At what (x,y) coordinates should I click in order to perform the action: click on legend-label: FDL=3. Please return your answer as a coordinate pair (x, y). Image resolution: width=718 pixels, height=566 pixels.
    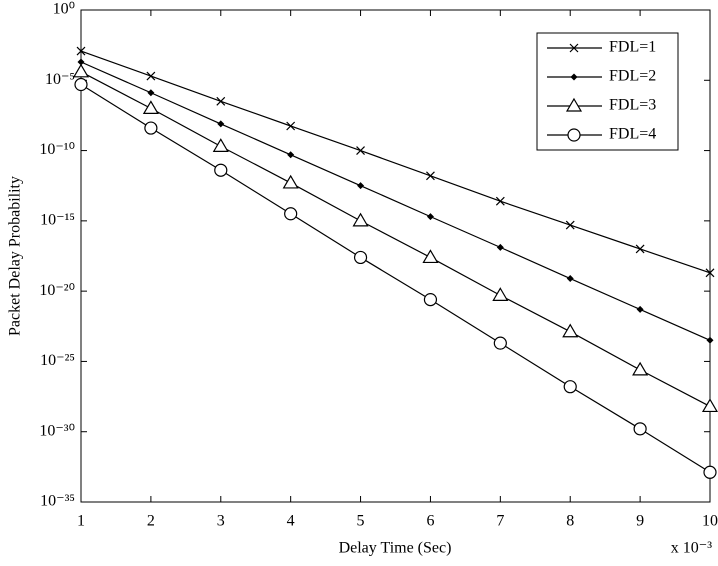
    Looking at the image, I should click on (632, 105).